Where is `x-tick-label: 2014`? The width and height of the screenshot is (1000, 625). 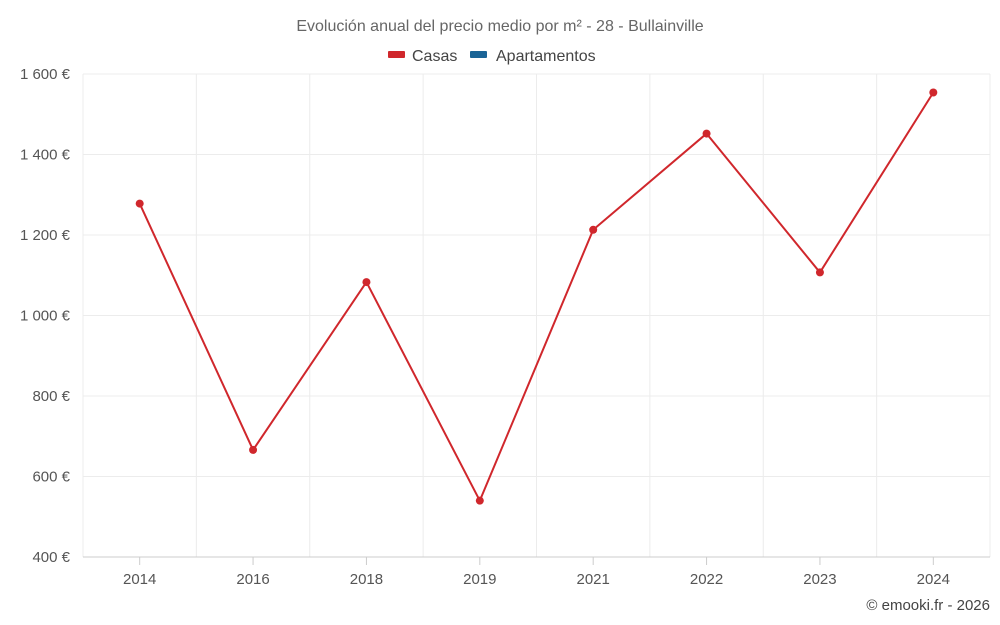
x-tick-label: 2014 is located at coordinates (139, 579).